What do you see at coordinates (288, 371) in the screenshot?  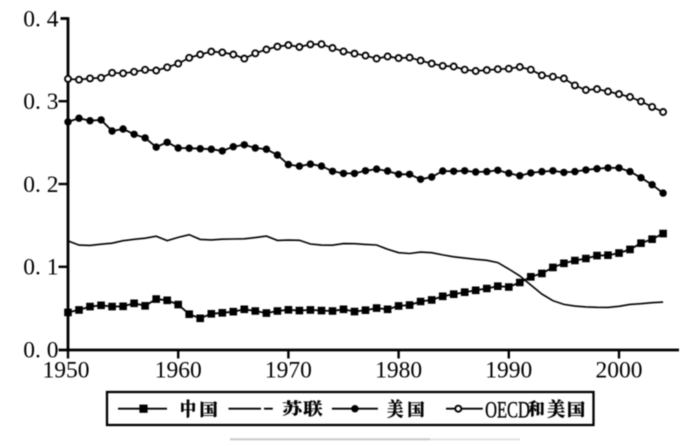 I see `svg-text: 1970` at bounding box center [288, 371].